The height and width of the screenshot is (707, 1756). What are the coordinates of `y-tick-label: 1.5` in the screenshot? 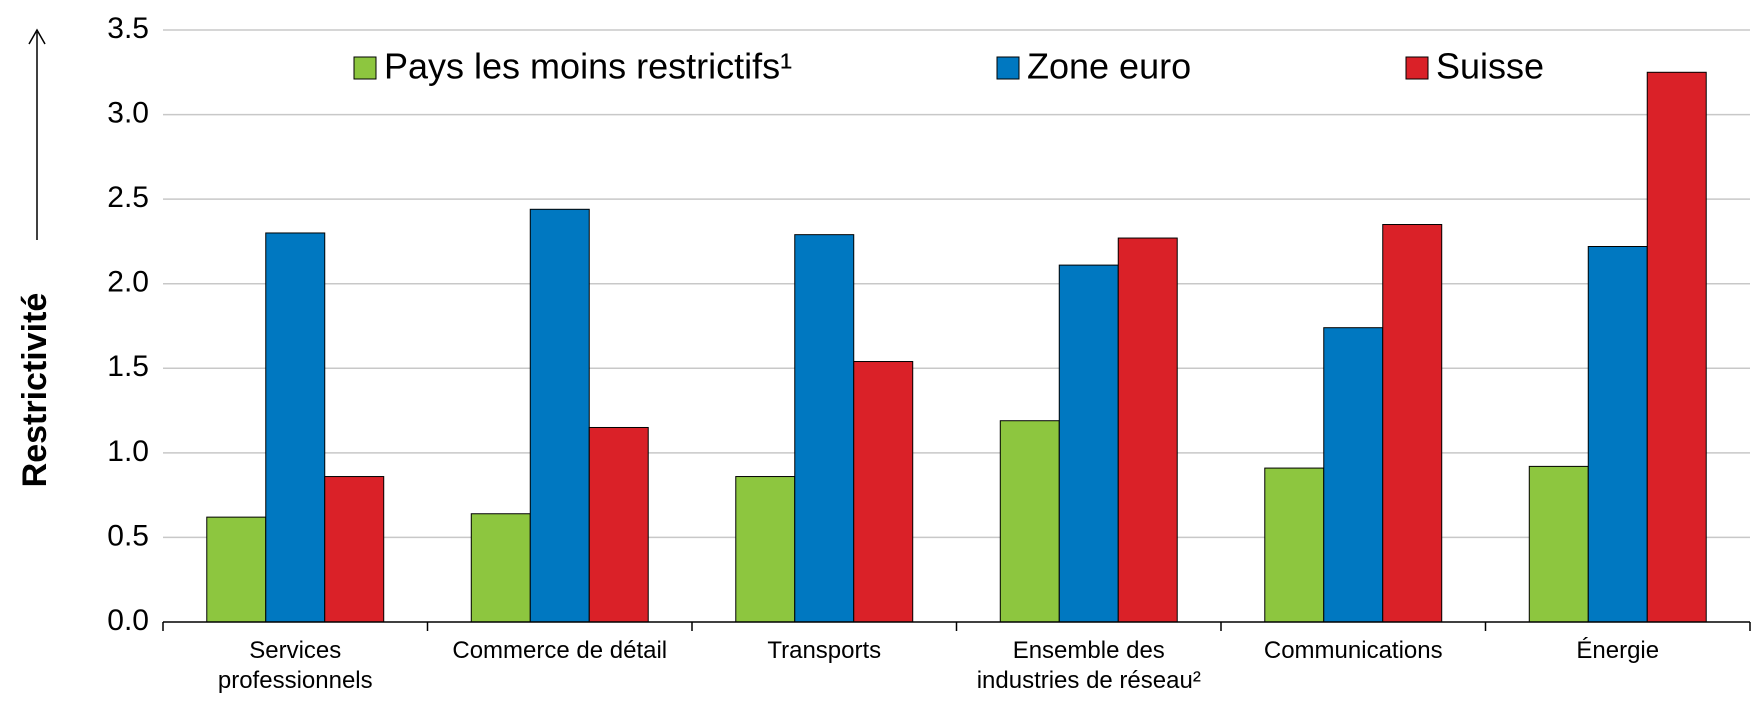 It's located at (128, 366).